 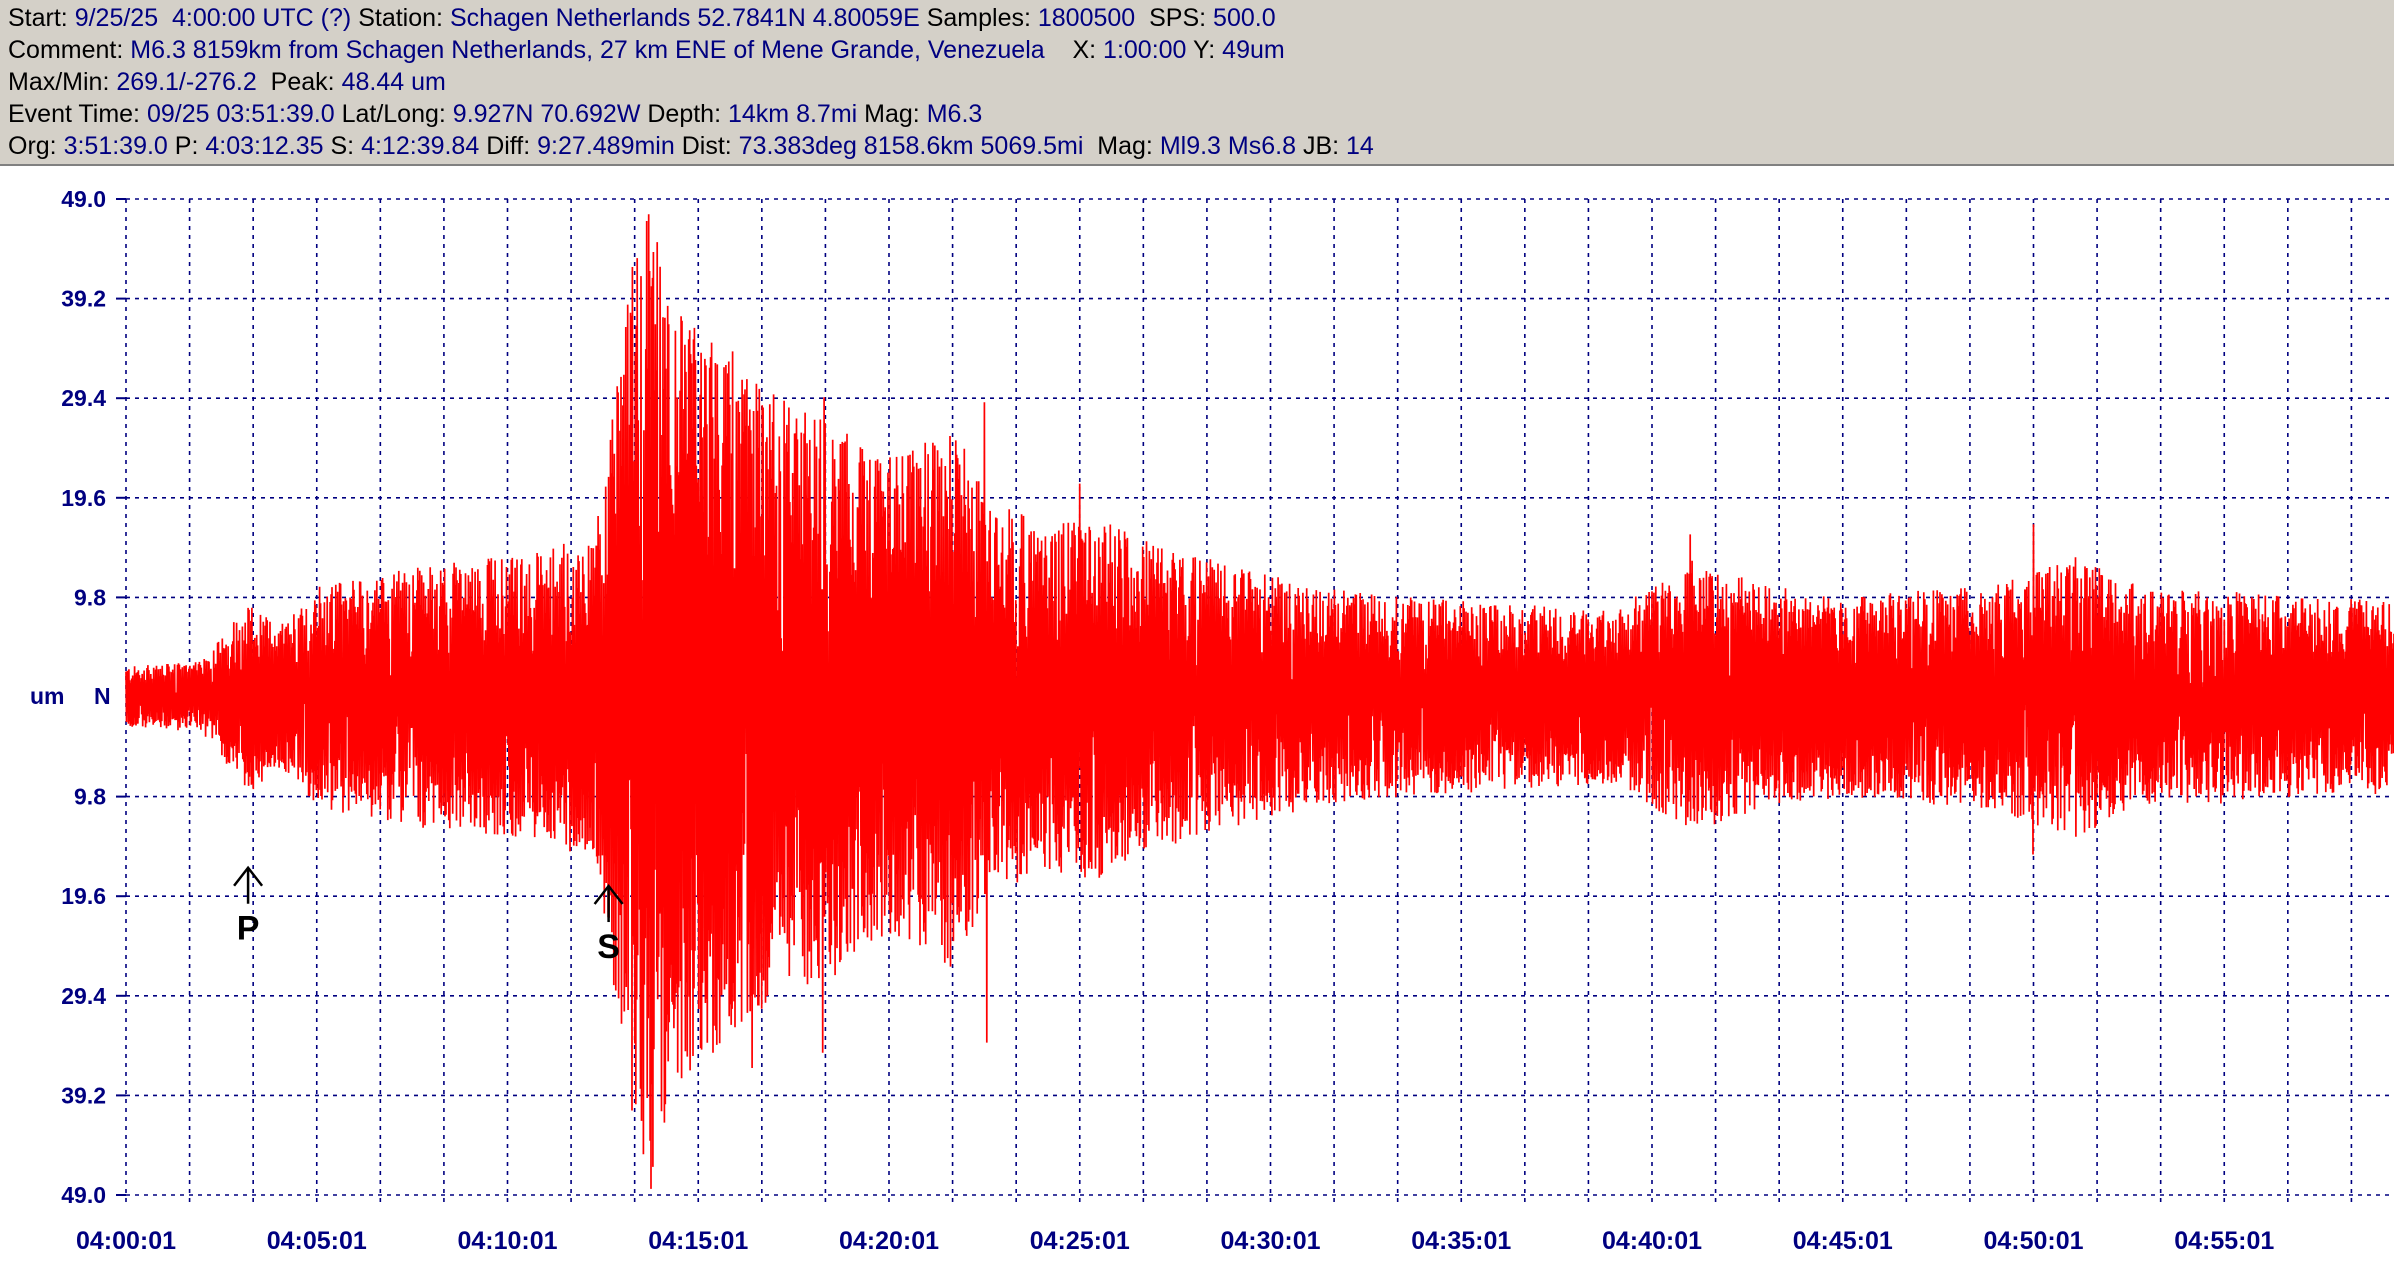 I want to click on station-label: Station:, so click(x=400, y=18).